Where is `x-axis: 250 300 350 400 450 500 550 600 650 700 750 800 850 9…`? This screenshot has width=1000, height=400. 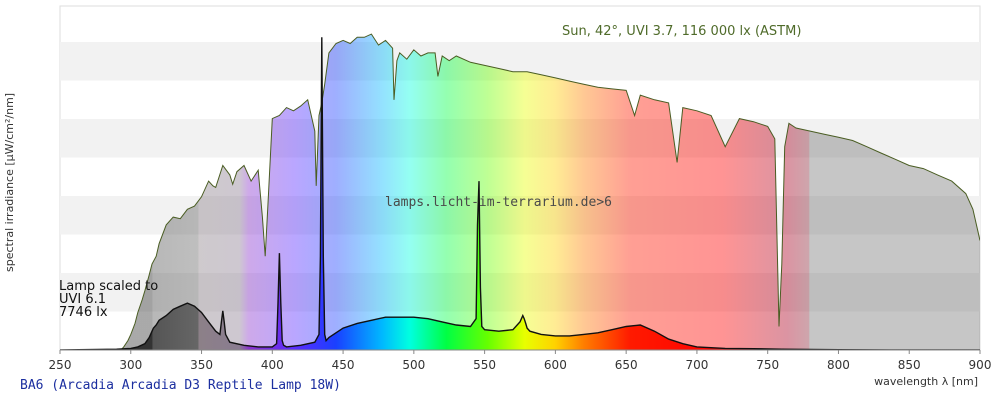 x-axis: 250 300 350 400 450 500 550 600 650 700 750 800 850 9… is located at coordinates (520, 360).